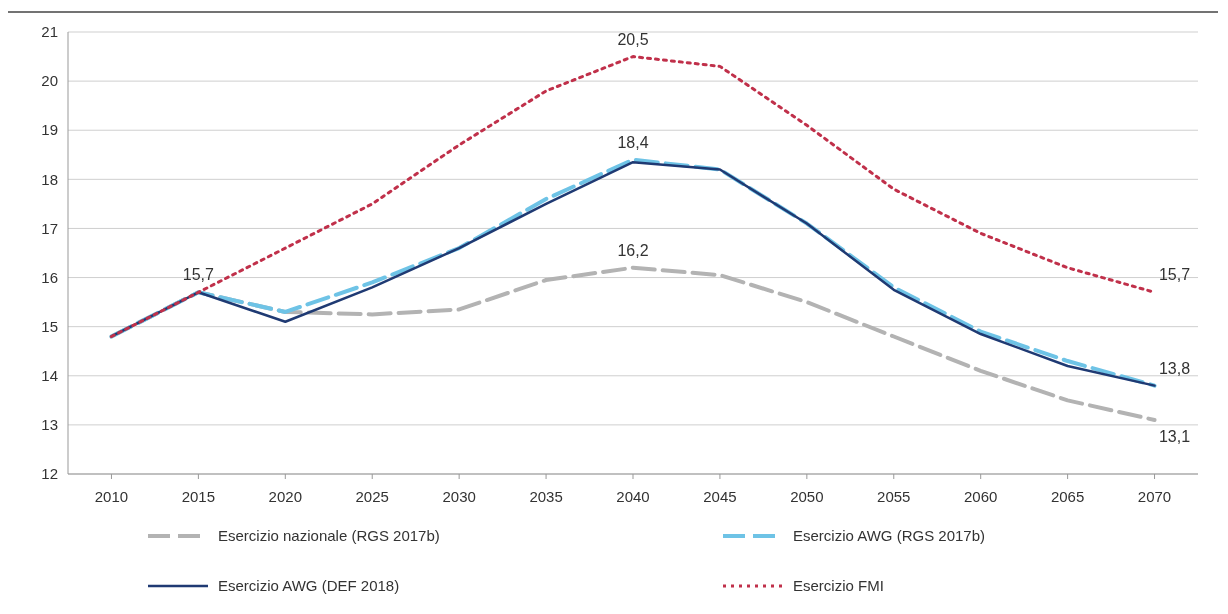 This screenshot has height=614, width=1228. I want to click on legend-label: Esercizio AWG (RGS 2017b), so click(889, 536).